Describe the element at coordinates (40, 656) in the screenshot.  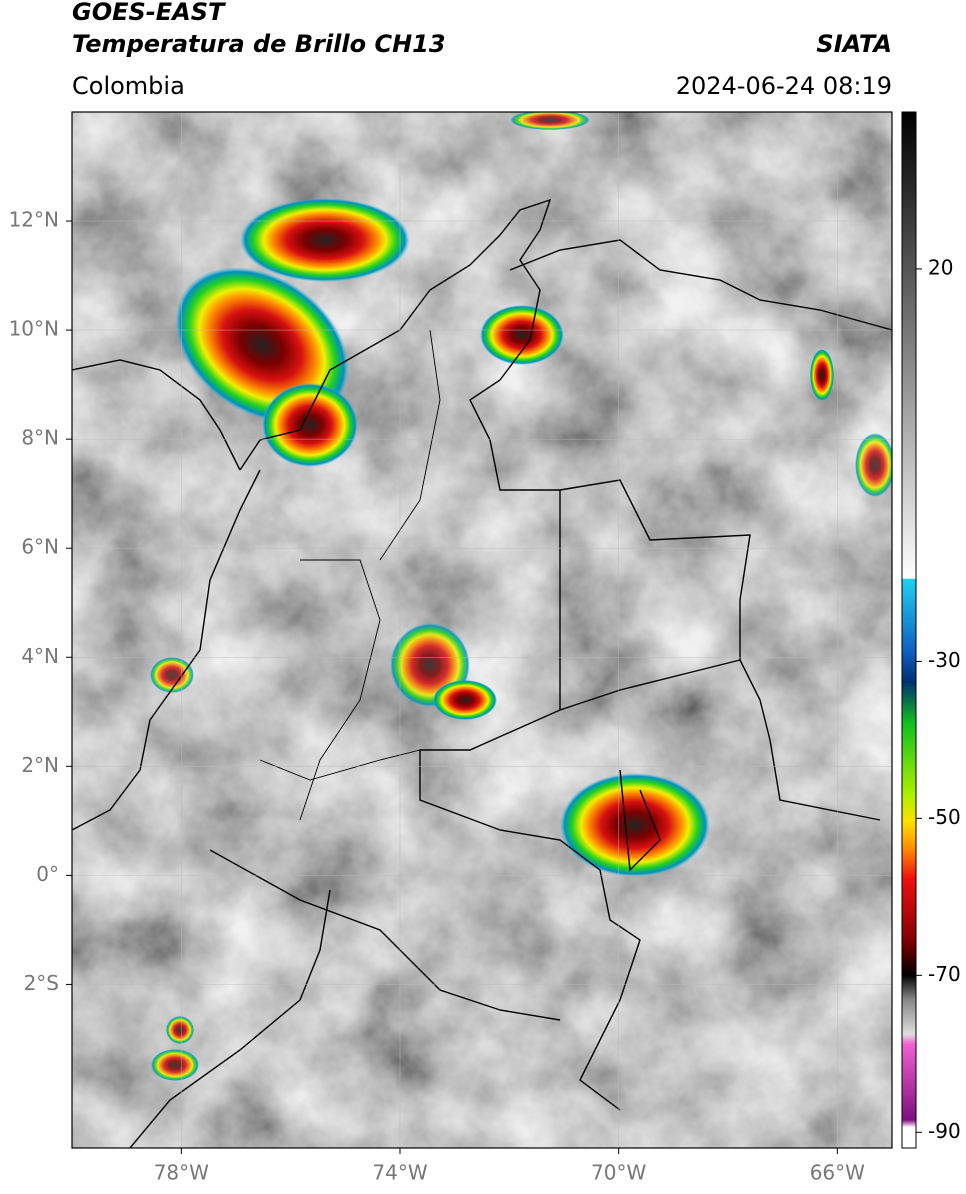
I see `y-tick-label: 4°N` at that location.